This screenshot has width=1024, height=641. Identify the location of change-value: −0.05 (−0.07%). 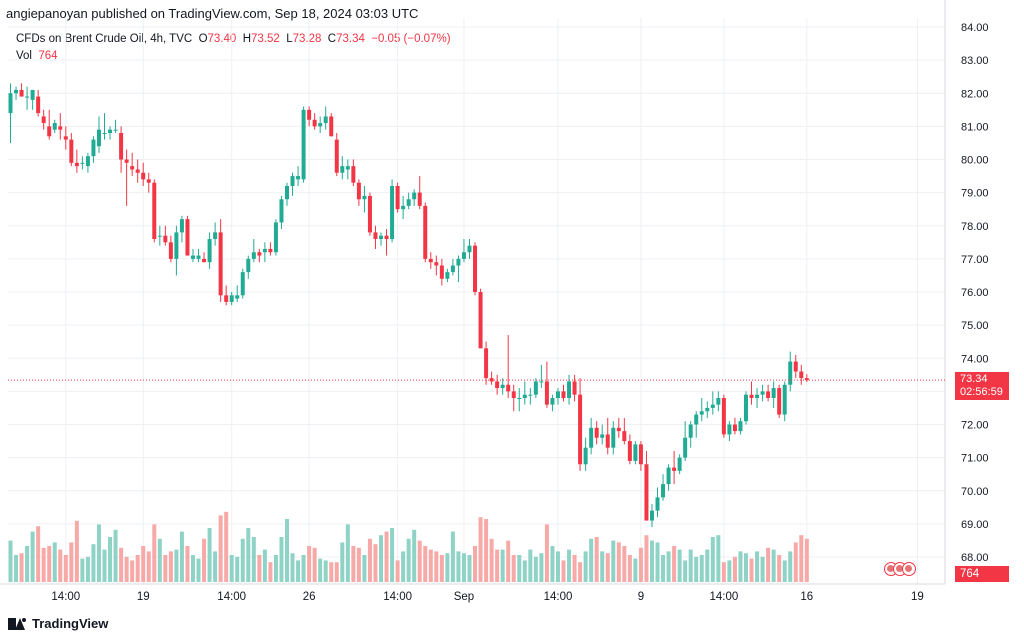
(411, 39).